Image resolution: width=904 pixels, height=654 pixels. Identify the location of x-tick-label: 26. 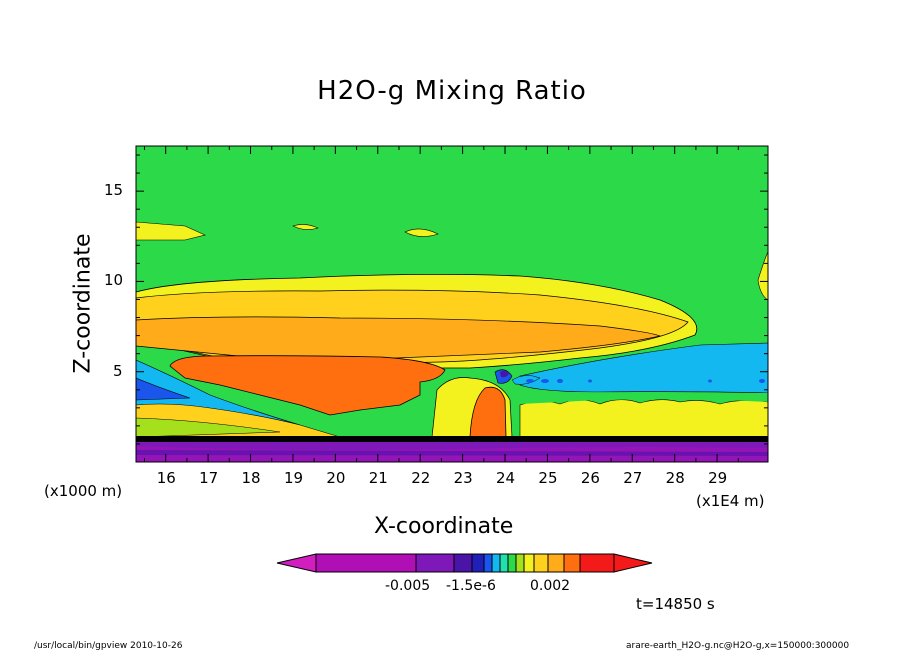
(590, 478).